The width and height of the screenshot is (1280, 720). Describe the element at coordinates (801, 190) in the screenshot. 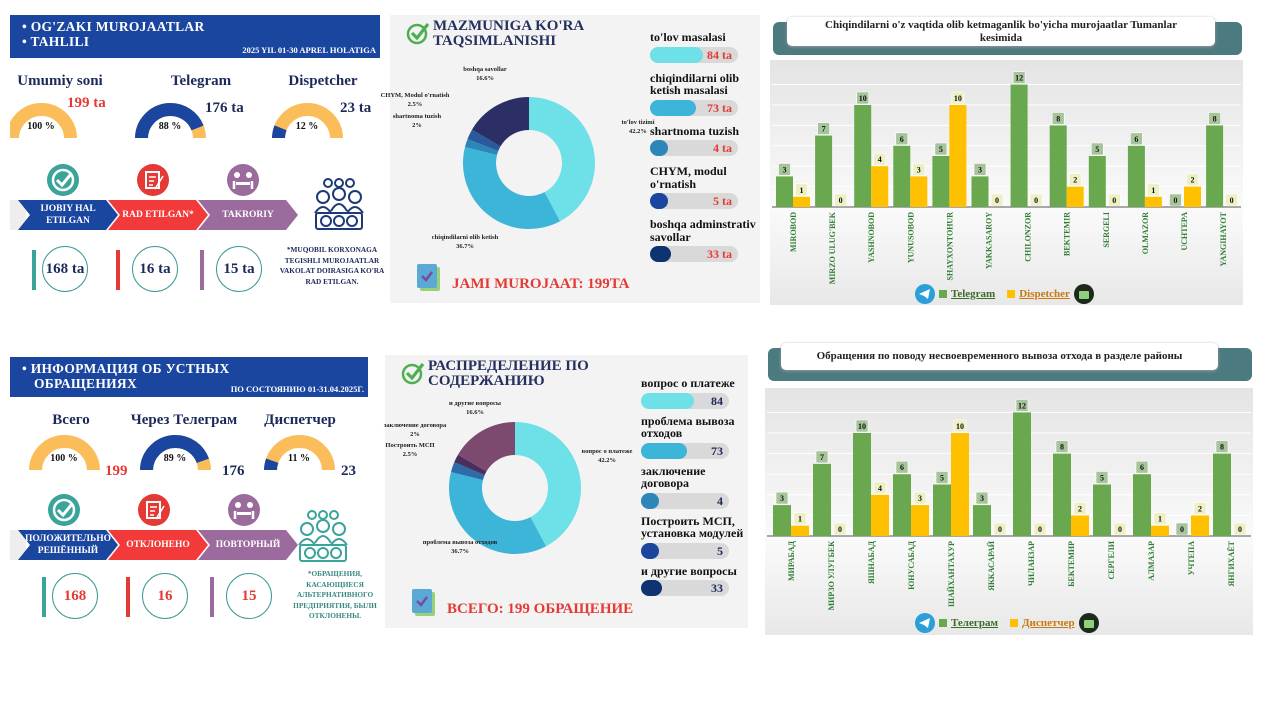

I see `data-label: 1` at that location.